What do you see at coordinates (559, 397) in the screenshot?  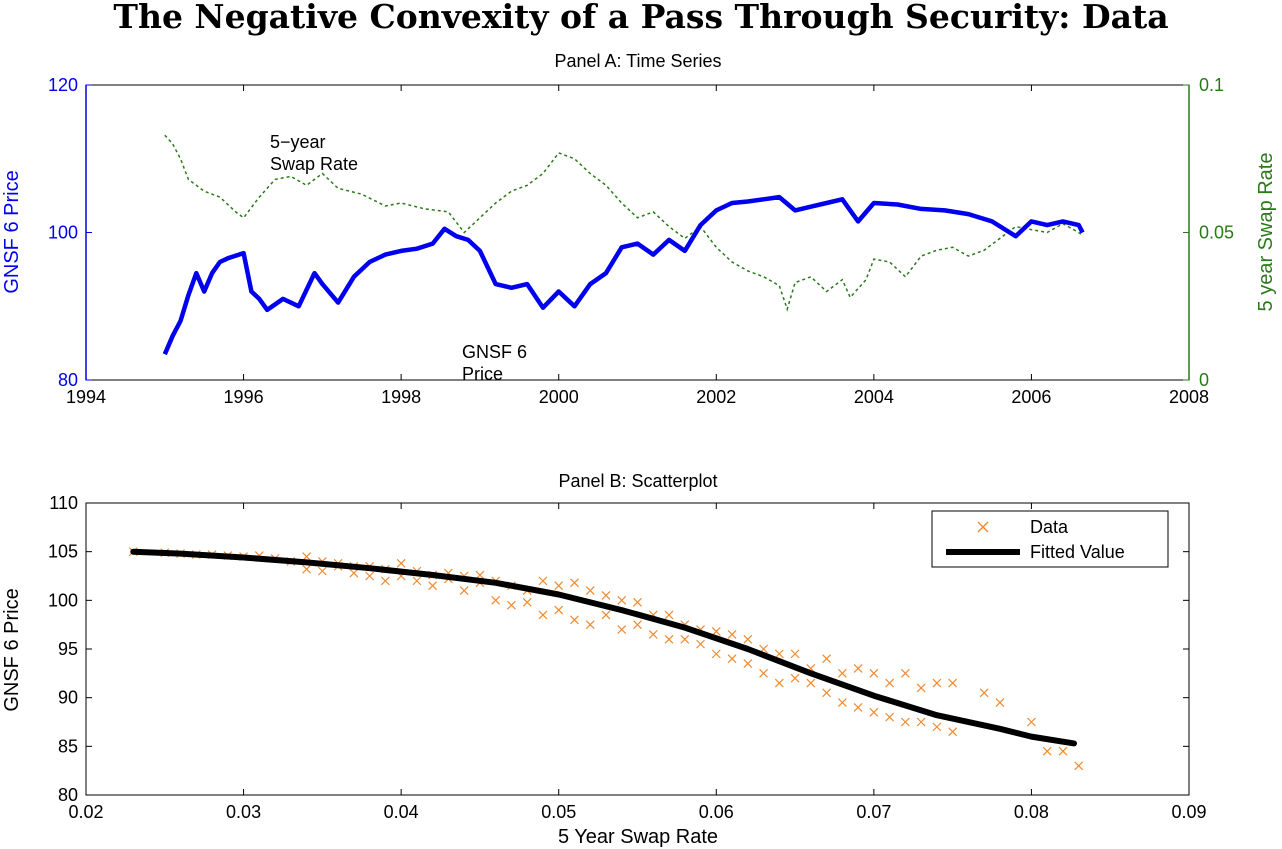 I see `x-tick-label: 2000` at bounding box center [559, 397].